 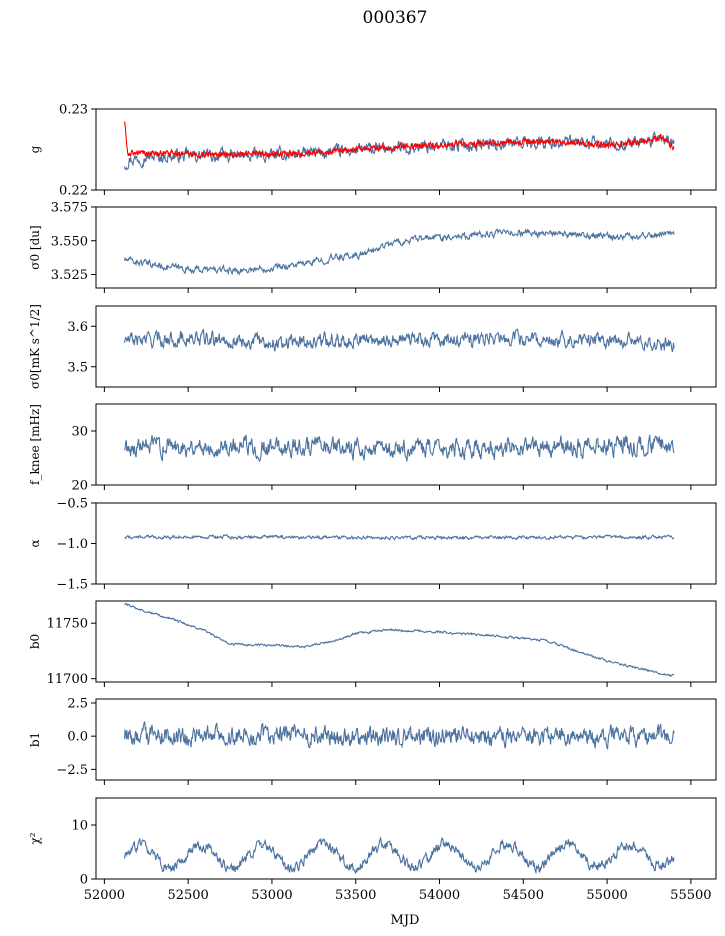 What do you see at coordinates (439, 895) in the screenshot?
I see `x-tick-label: 54000` at bounding box center [439, 895].